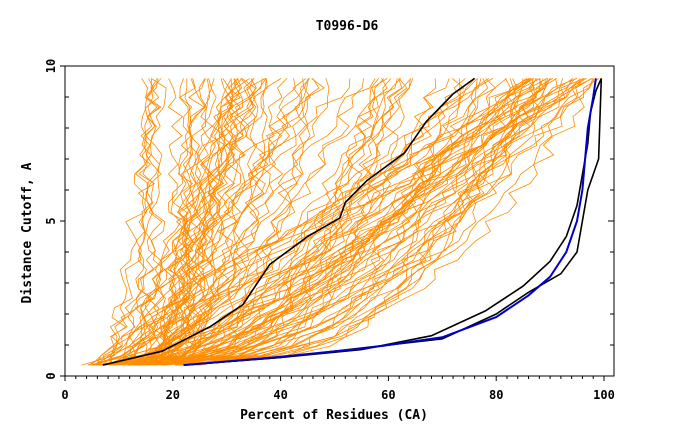 The width and height of the screenshot is (680, 440). Describe the element at coordinates (496, 395) in the screenshot. I see `x-tick-label: 80` at that location.